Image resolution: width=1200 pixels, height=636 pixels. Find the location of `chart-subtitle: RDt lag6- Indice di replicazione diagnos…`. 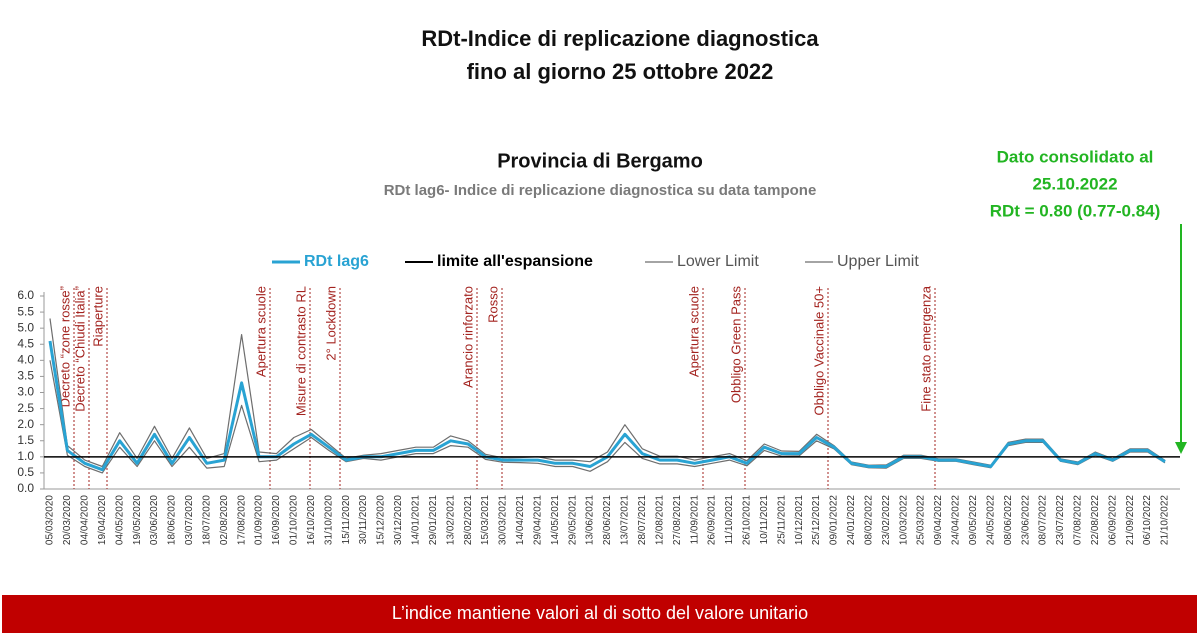

chart-subtitle: RDt lag6- Indice di replicazione diagnos… is located at coordinates (600, 190).